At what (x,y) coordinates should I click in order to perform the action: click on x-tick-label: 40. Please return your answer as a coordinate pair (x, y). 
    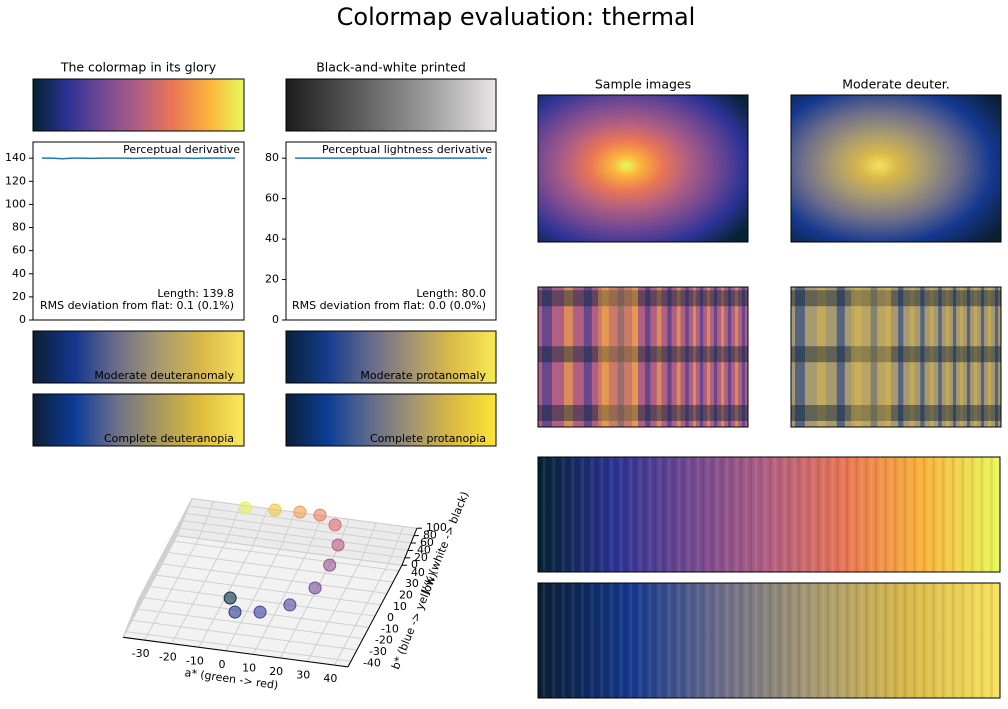
    Looking at the image, I should click on (330, 678).